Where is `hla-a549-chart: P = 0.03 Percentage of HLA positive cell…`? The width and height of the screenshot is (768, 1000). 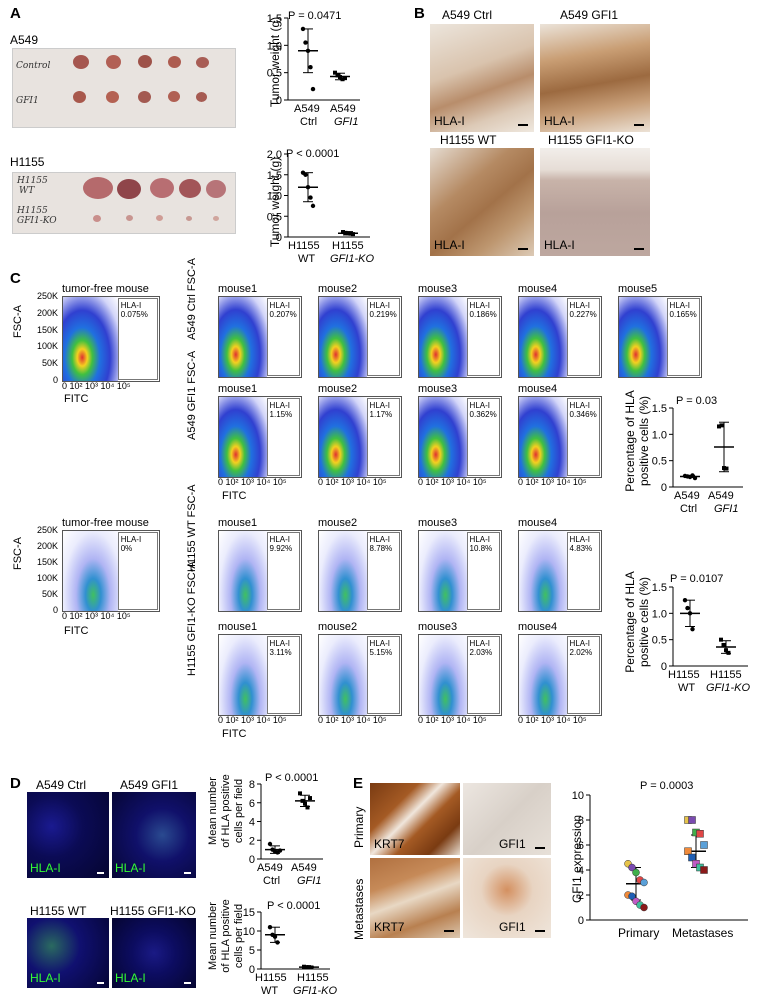
hla-a549-chart: P = 0.03 Percentage of HLA positive cell… is located at coordinates (688, 460).